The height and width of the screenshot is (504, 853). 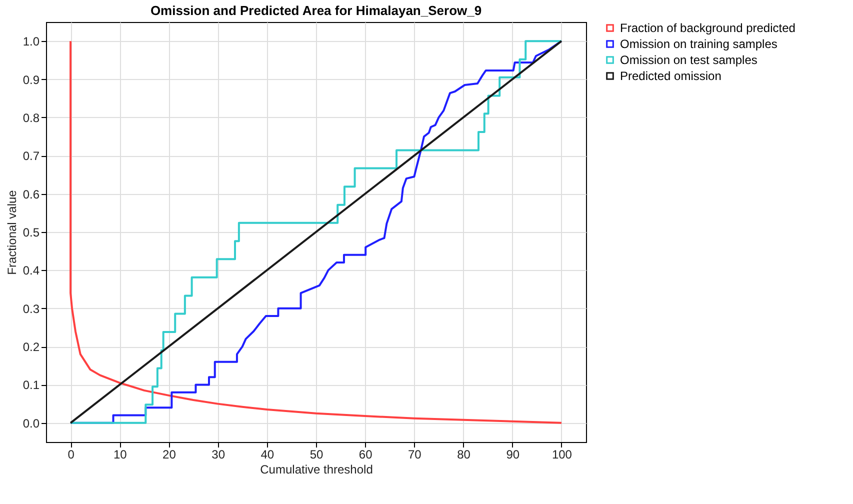 I want to click on legend-label: Omission on training samples, so click(x=699, y=44).